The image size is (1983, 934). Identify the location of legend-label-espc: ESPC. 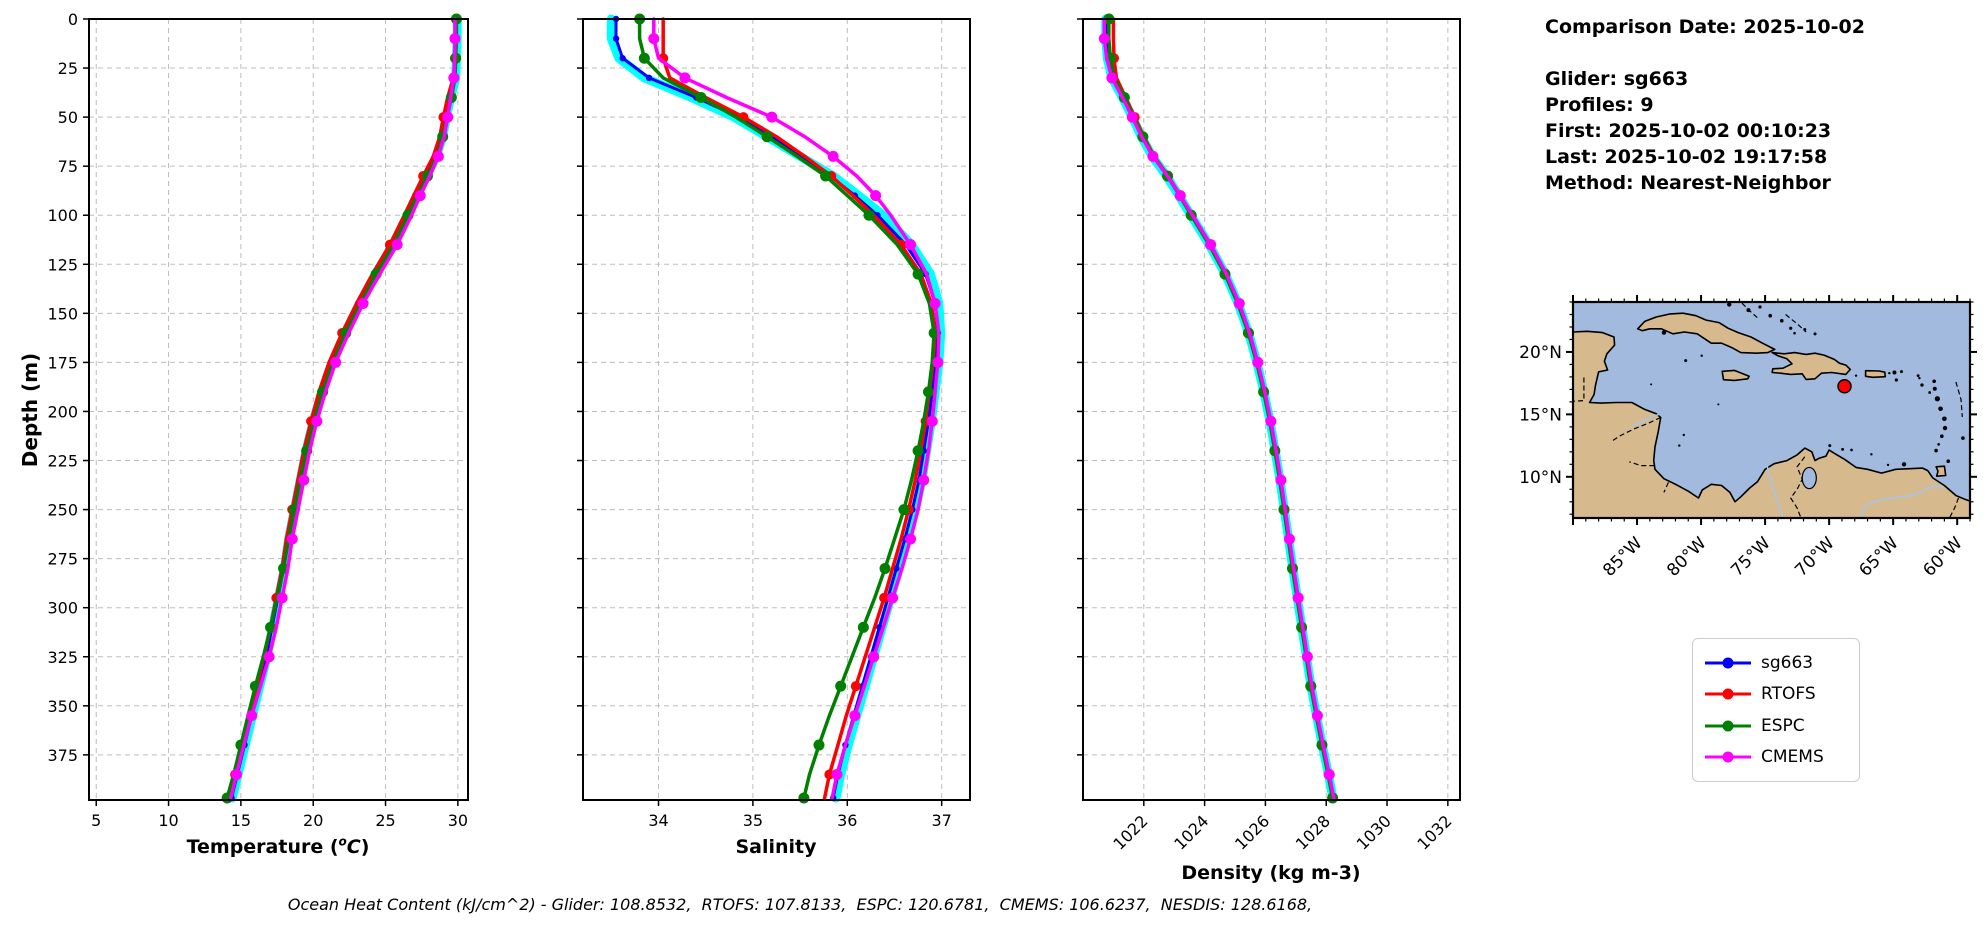
(1783, 725).